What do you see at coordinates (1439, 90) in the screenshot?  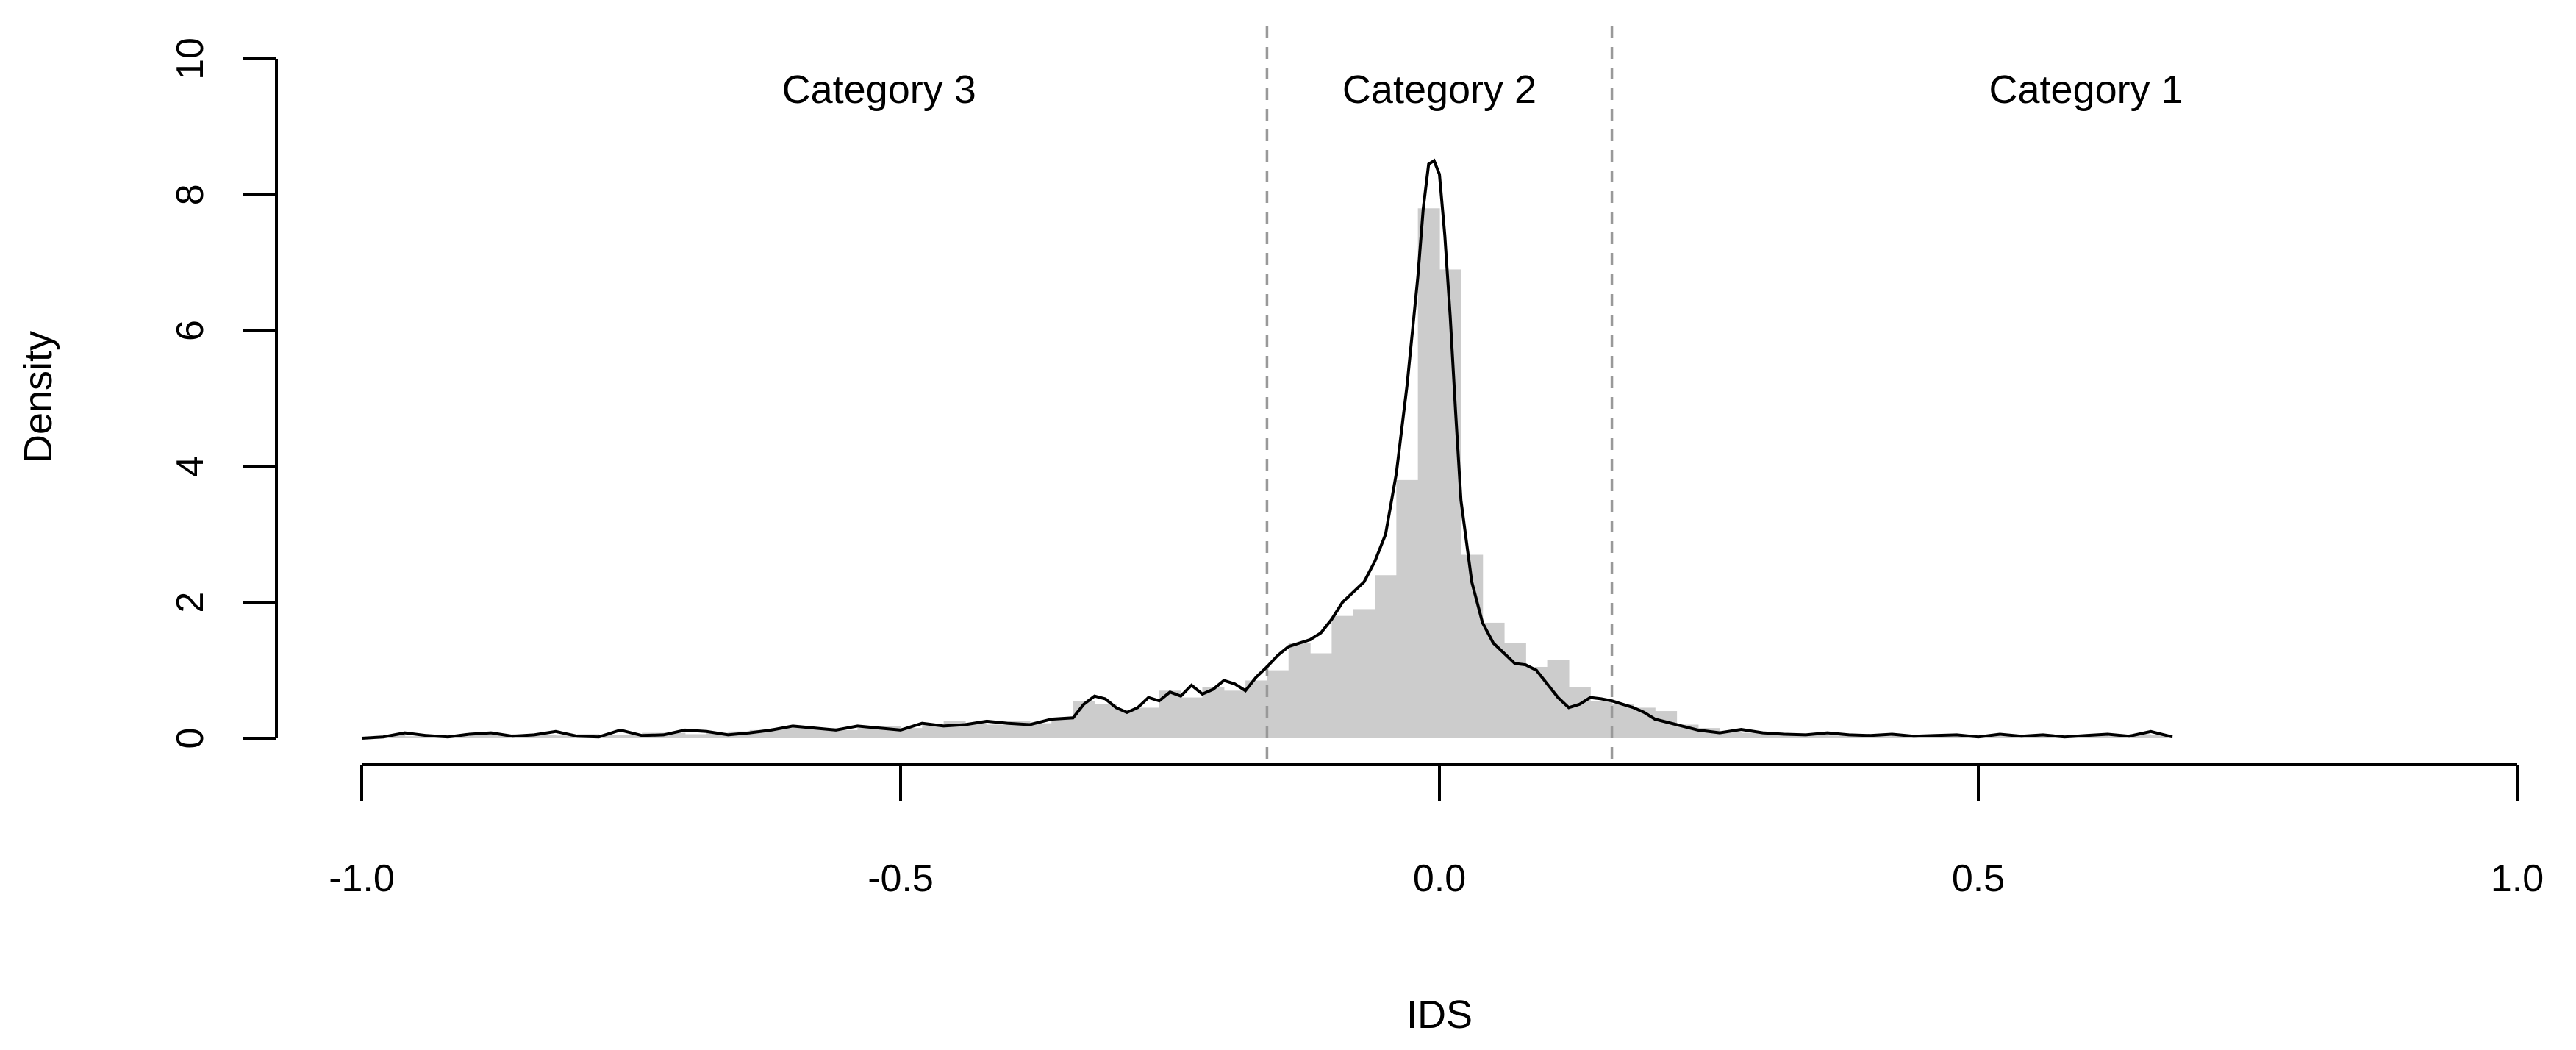 I see `region-label: Category 2` at bounding box center [1439, 90].